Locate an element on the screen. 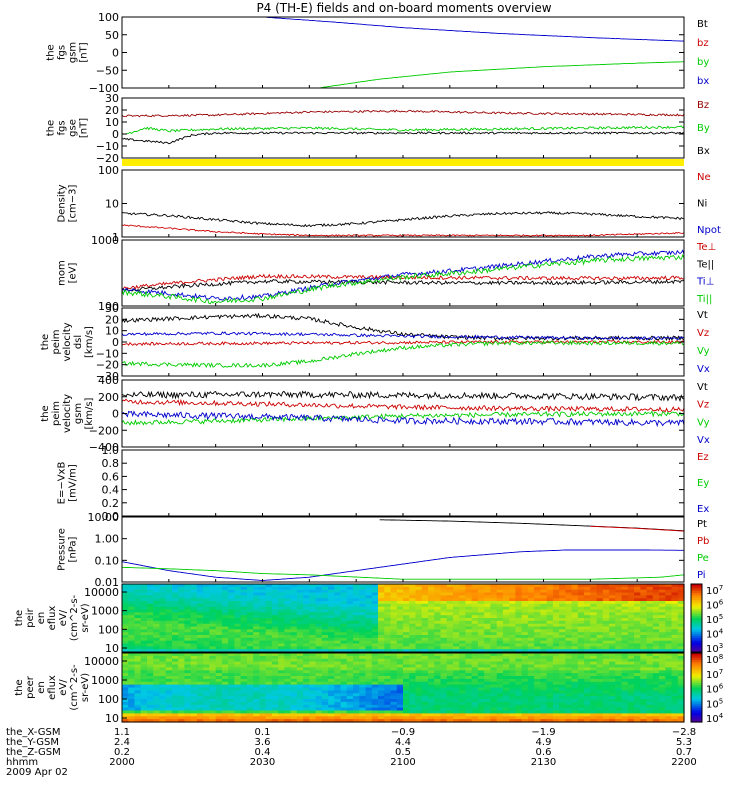 The height and width of the screenshot is (800, 750). series-fgs_gsm-by is located at coordinates (501, 75).